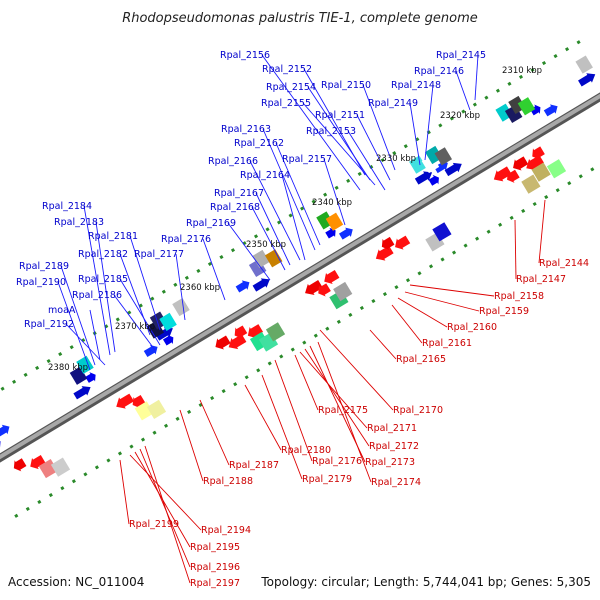  Describe the element at coordinates (49, 324) in the screenshot. I see `gene-label: Rpal_2192` at that location.